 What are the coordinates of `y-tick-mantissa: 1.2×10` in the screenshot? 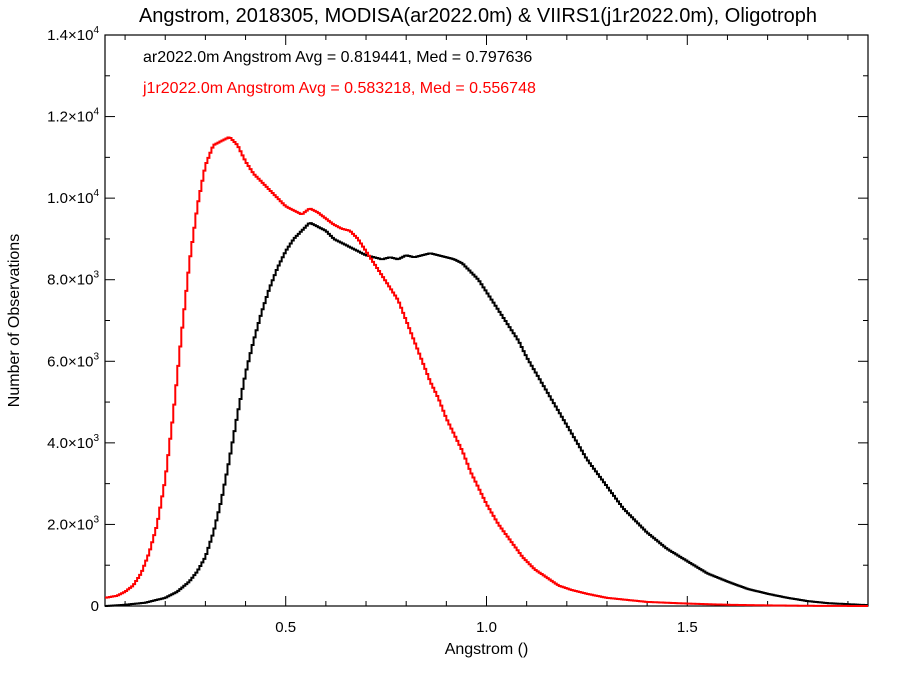 It's located at (70, 117).